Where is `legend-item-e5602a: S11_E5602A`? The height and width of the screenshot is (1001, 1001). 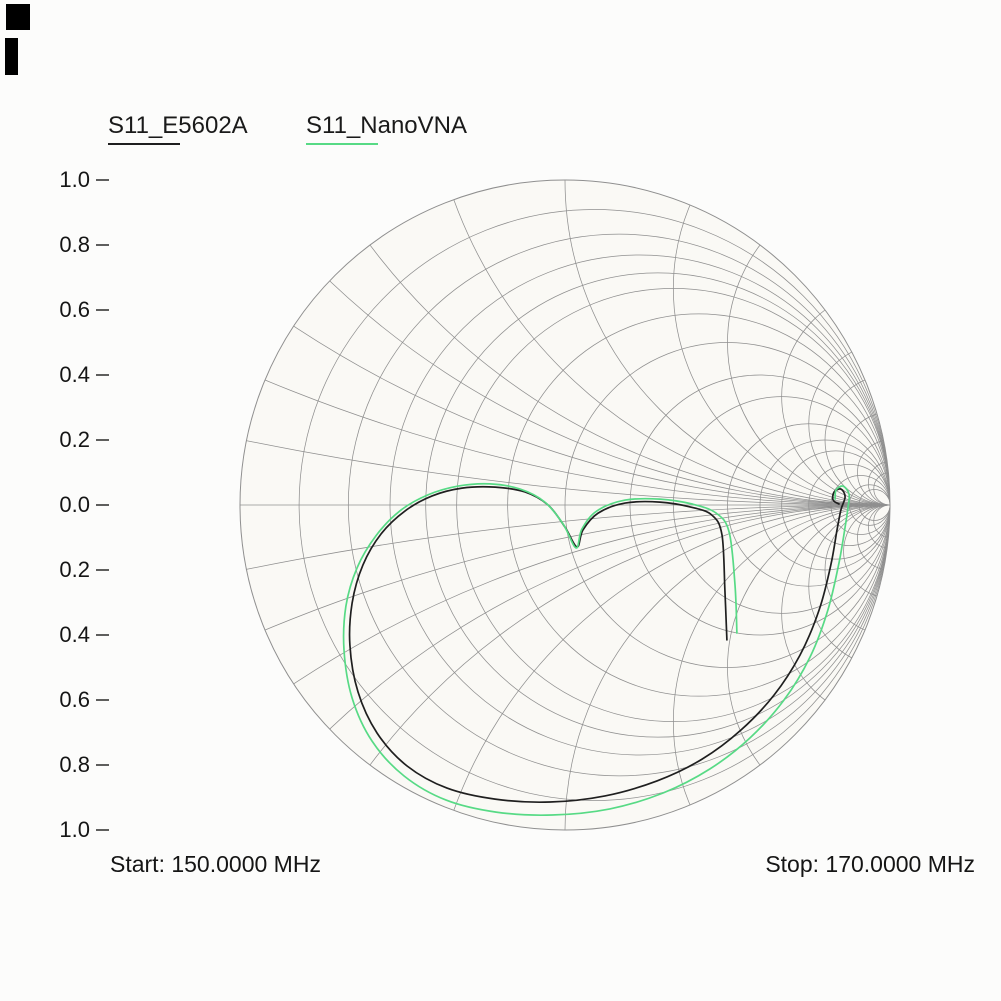
legend-item-e5602a: S11_E5602A is located at coordinates (178, 128).